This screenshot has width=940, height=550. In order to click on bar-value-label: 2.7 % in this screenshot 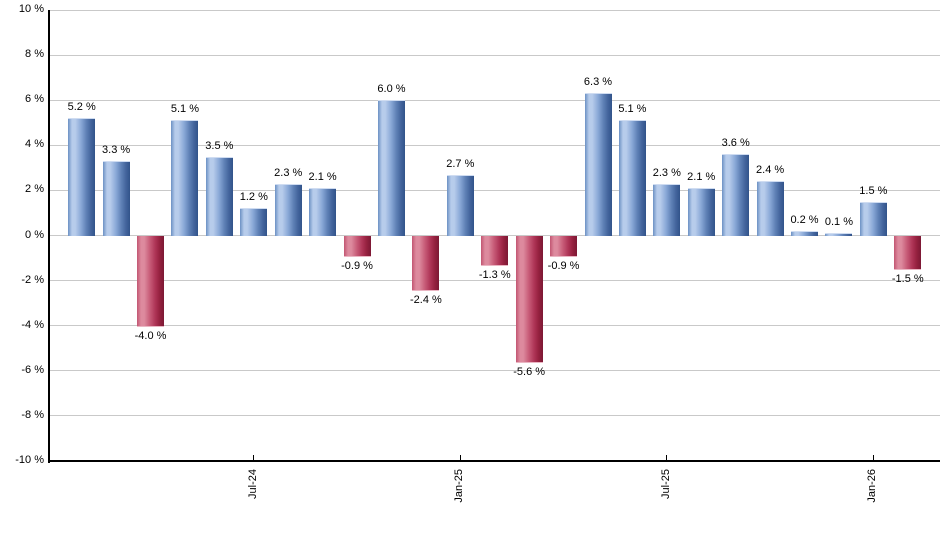, I will do `click(460, 163)`.